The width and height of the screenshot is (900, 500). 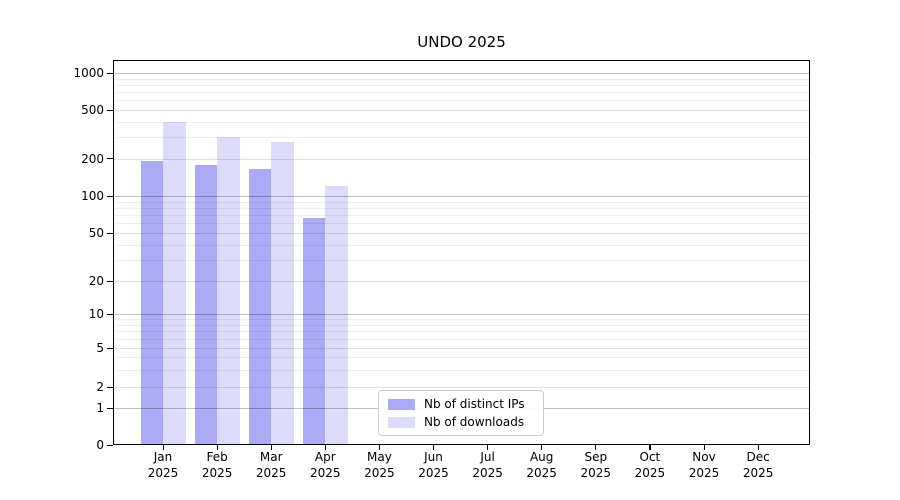 I want to click on legend-item-downloads: Nb of downloads, so click(x=461, y=422).